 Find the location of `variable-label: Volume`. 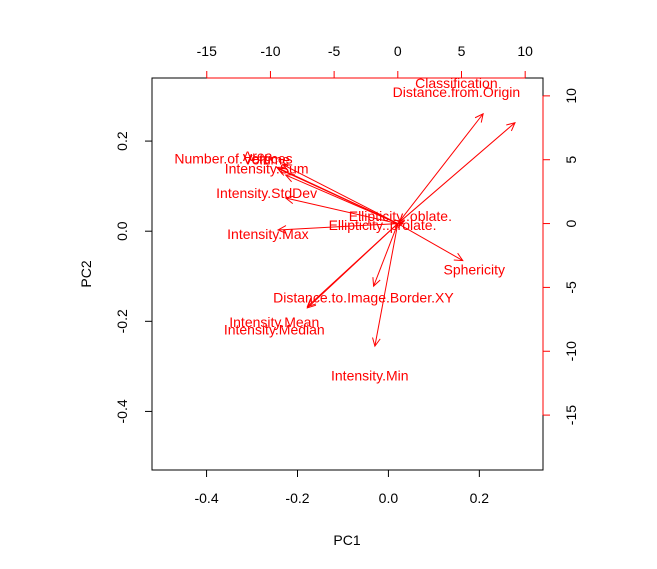

variable-label: Volume is located at coordinates (266, 160).